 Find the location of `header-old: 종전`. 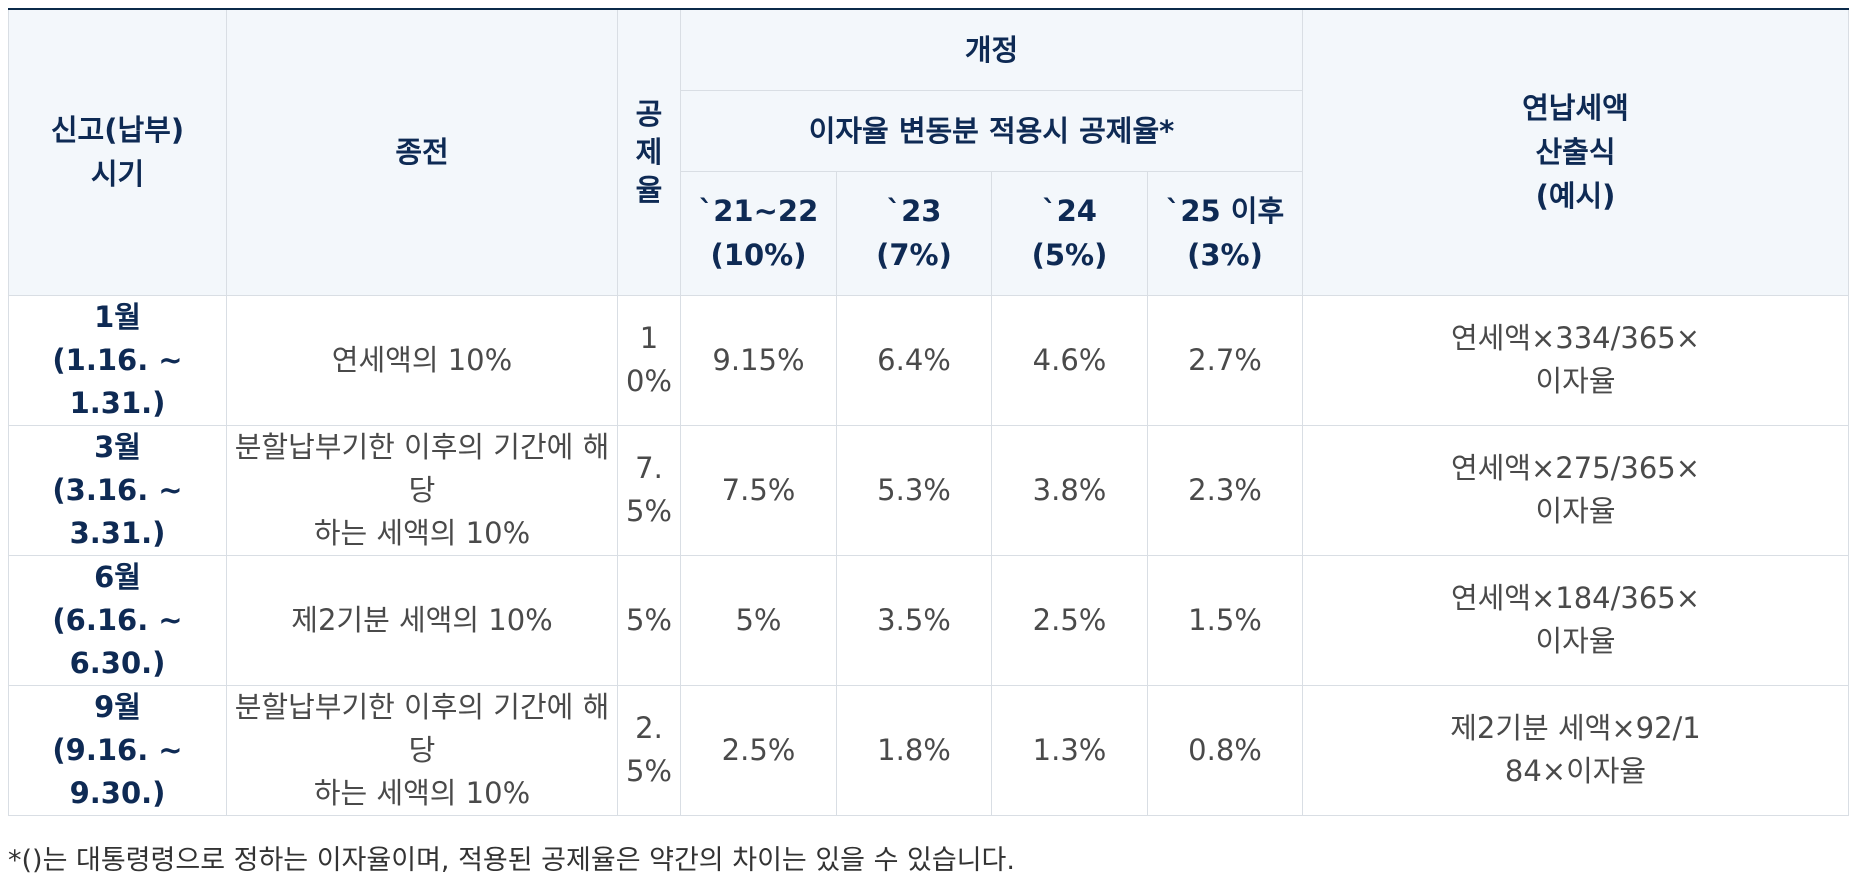

header-old: 종전 is located at coordinates (422, 152).